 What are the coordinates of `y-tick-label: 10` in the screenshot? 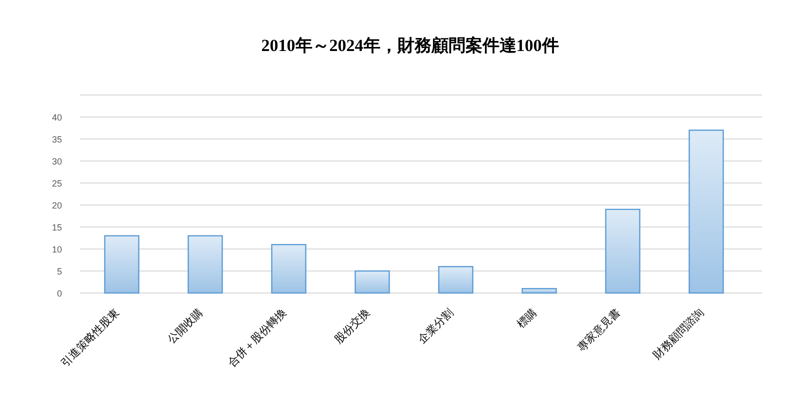 It's located at (57, 249).